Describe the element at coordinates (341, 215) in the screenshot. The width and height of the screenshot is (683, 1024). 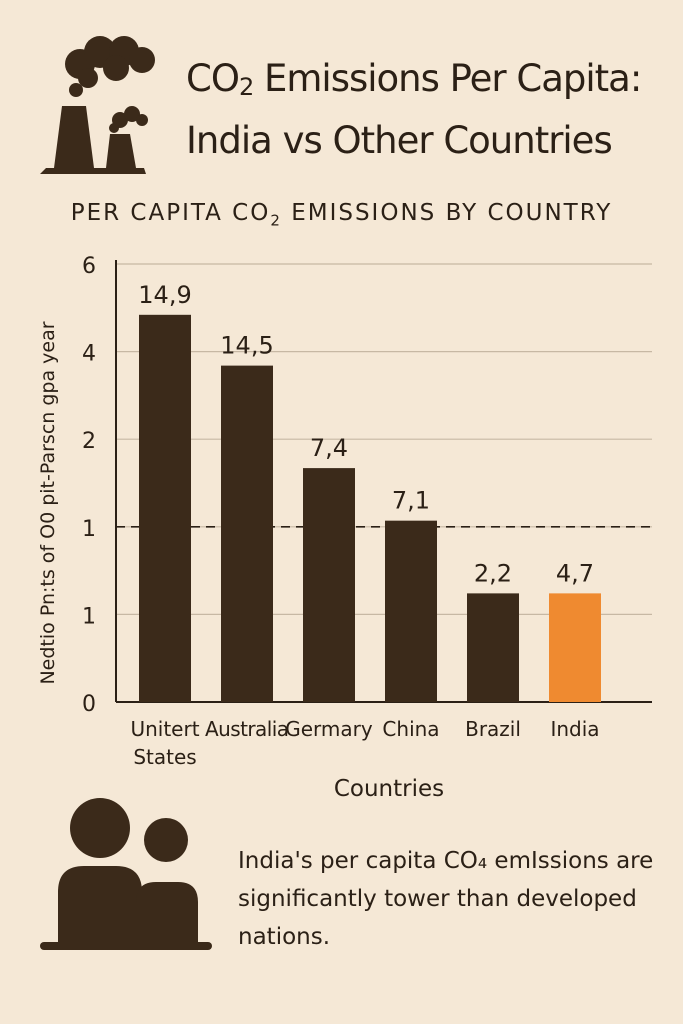
I see `chart-subtitle: PER CAPITA CO2 EMISSIONS BY COUNTRY` at that location.